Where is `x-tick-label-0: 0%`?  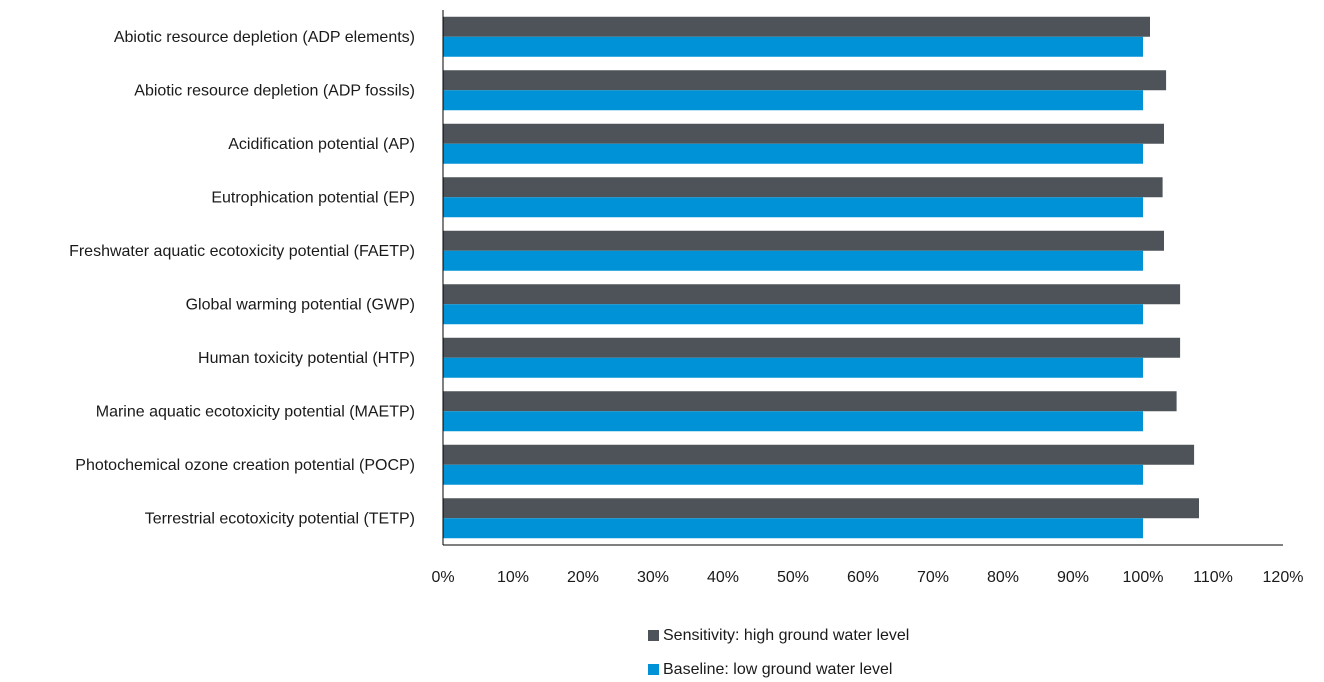
x-tick-label-0: 0% is located at coordinates (442, 577).